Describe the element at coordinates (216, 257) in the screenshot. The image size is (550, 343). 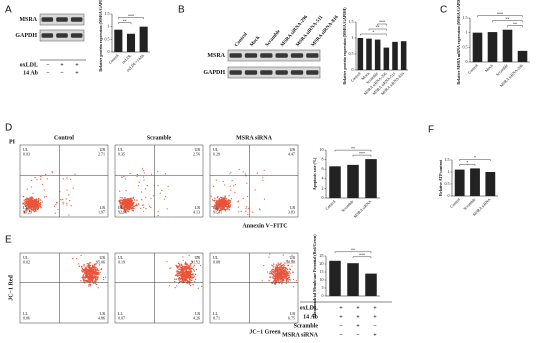
I see `quadrant-name: UL` at that location.